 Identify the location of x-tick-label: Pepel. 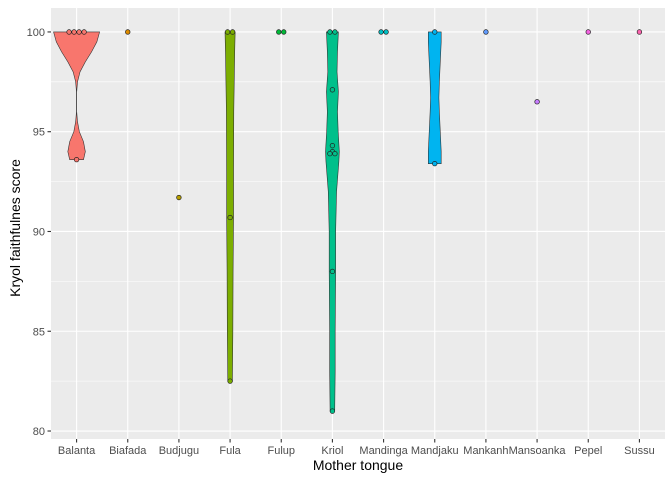
(588, 451).